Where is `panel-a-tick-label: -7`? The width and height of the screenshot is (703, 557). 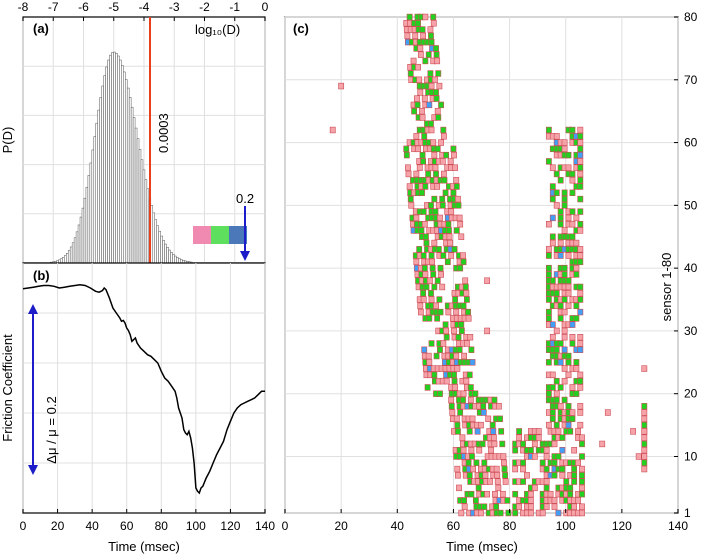
panel-a-tick-label: -7 is located at coordinates (53, 7).